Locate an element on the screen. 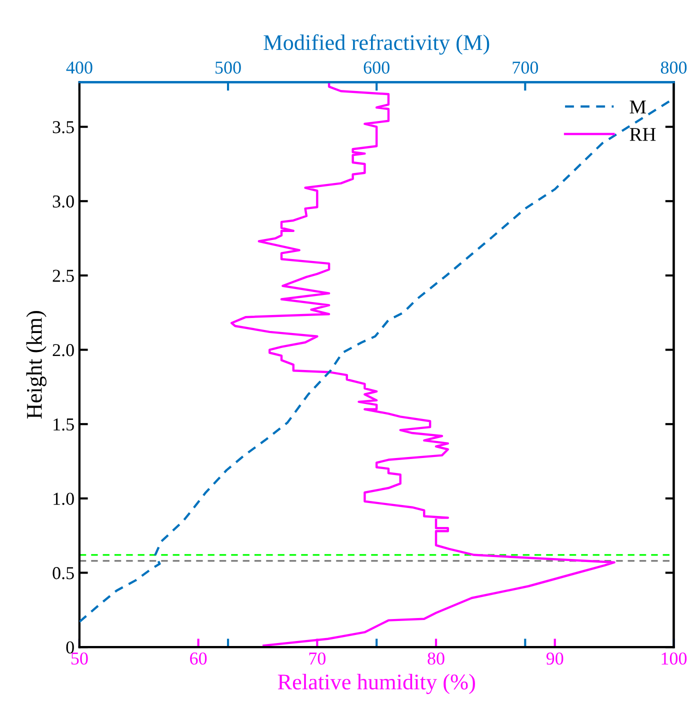 The height and width of the screenshot is (715, 691). y-tick-label: 1.0 is located at coordinates (64, 498).